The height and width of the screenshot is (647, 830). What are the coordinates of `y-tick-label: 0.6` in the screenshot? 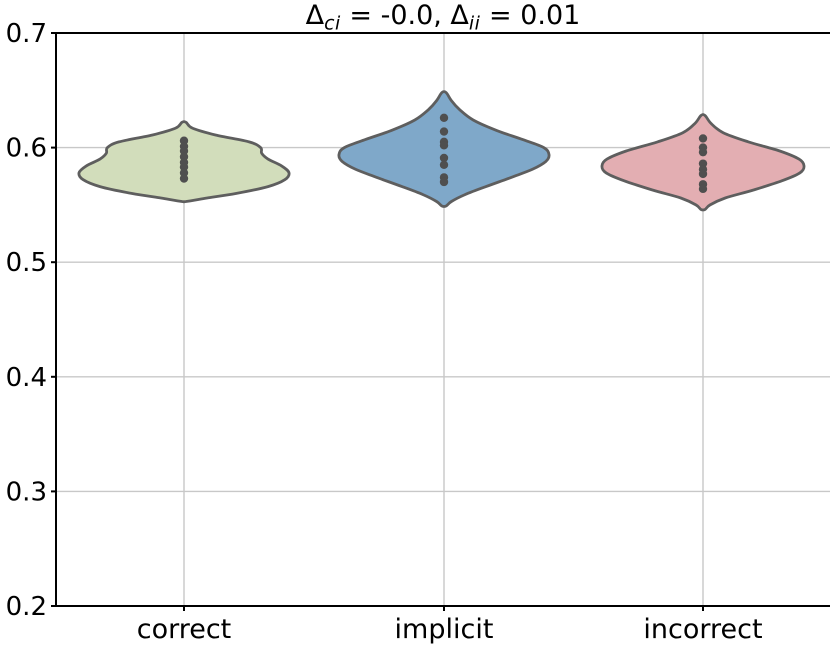 It's located at (26, 149).